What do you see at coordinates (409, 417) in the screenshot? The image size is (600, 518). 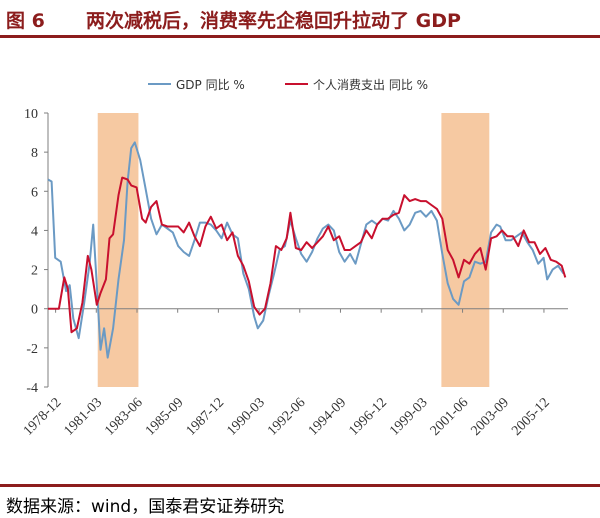 I see `x-tick-label: 1999-03` at bounding box center [409, 417].